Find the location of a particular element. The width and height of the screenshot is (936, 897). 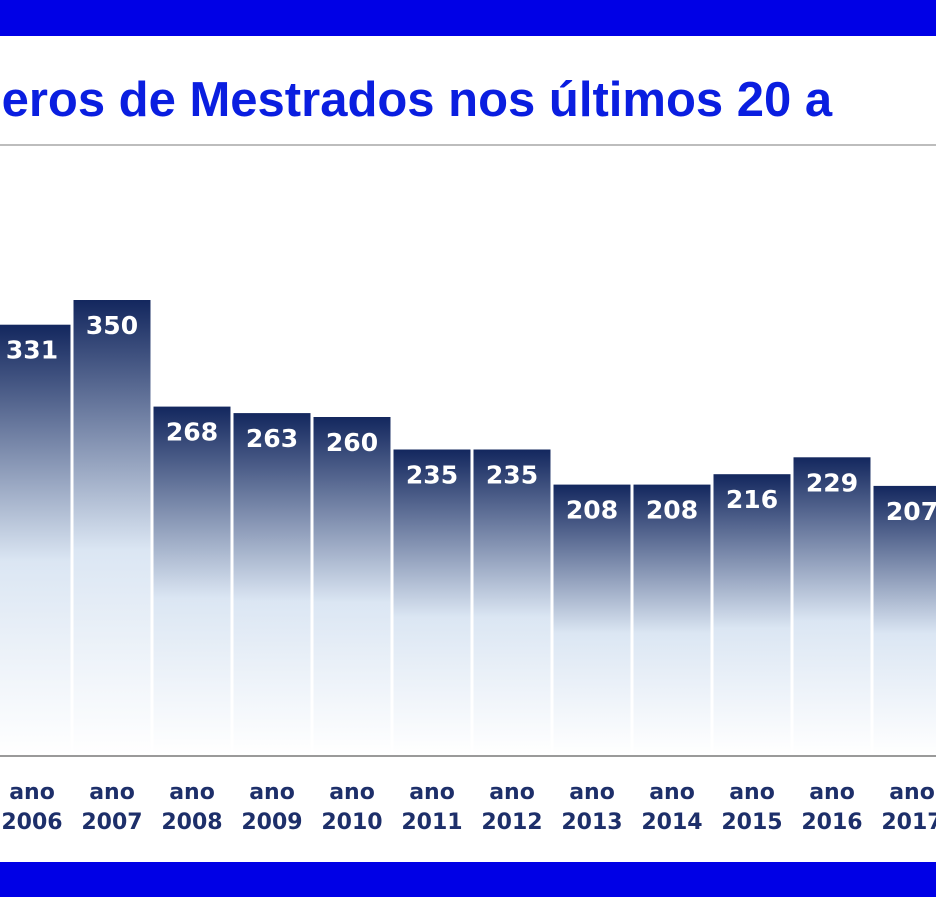

data-label-2006: 331 is located at coordinates (32, 350).